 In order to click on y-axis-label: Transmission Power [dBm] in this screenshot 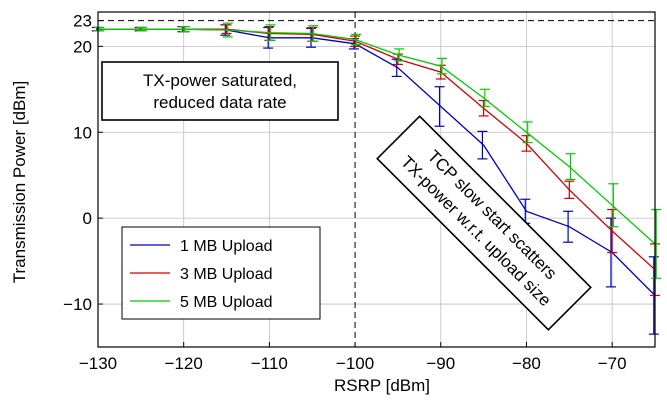, I will do `click(19, 182)`.